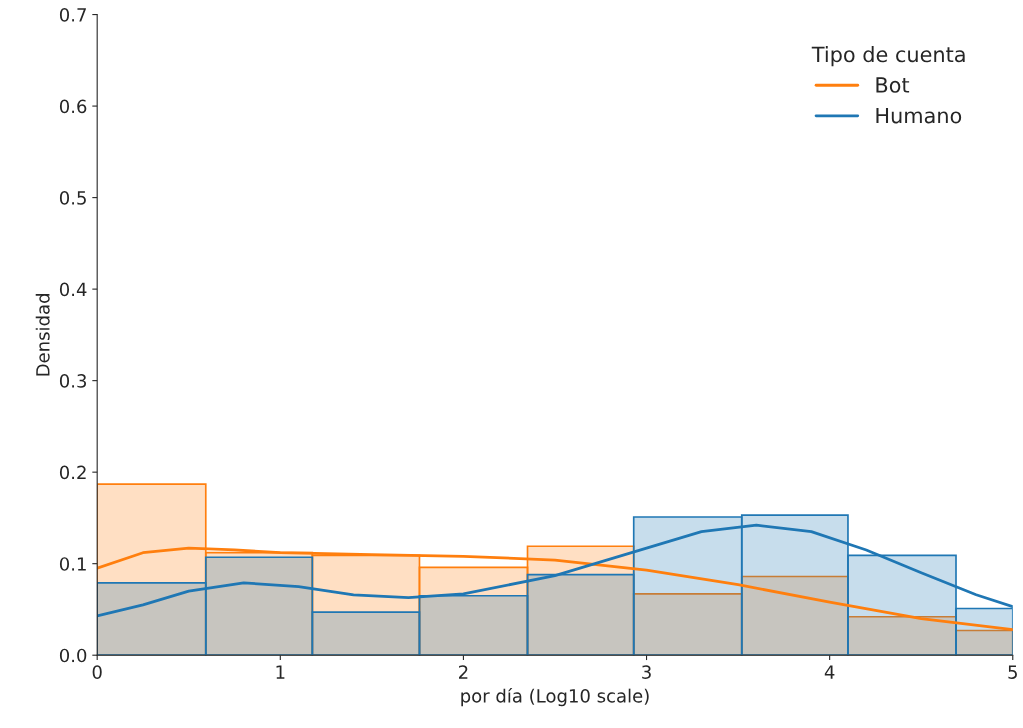 This screenshot has width=1023, height=728. Describe the element at coordinates (646, 672) in the screenshot. I see `x-tick-label: 3` at that location.